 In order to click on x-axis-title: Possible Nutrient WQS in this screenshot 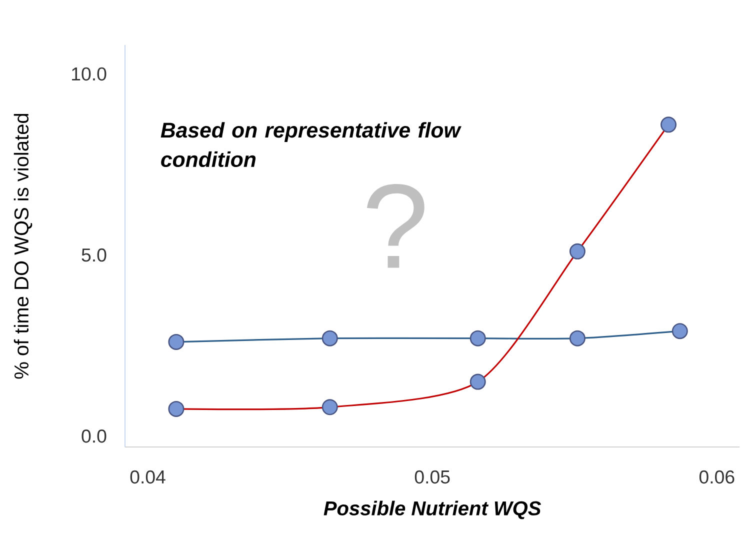, I will do `click(433, 510)`.